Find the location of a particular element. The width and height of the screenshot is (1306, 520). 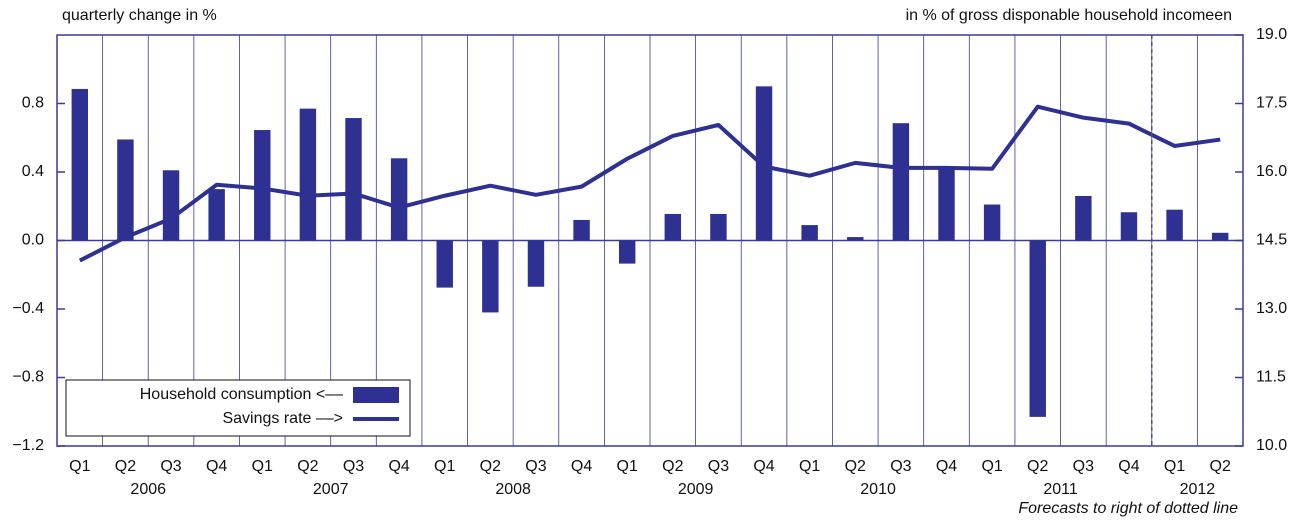

legend-label: Household consumption <–– is located at coordinates (241, 394).